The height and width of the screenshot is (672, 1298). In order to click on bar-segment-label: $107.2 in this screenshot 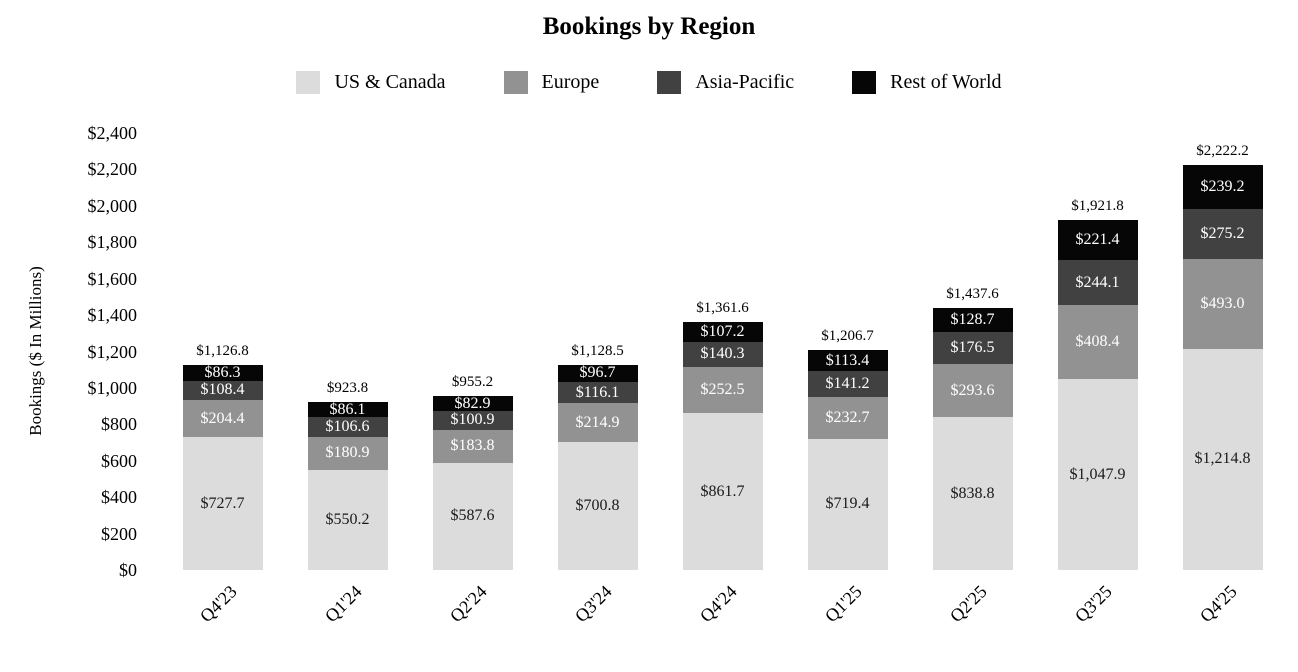, I will do `click(722, 331)`.